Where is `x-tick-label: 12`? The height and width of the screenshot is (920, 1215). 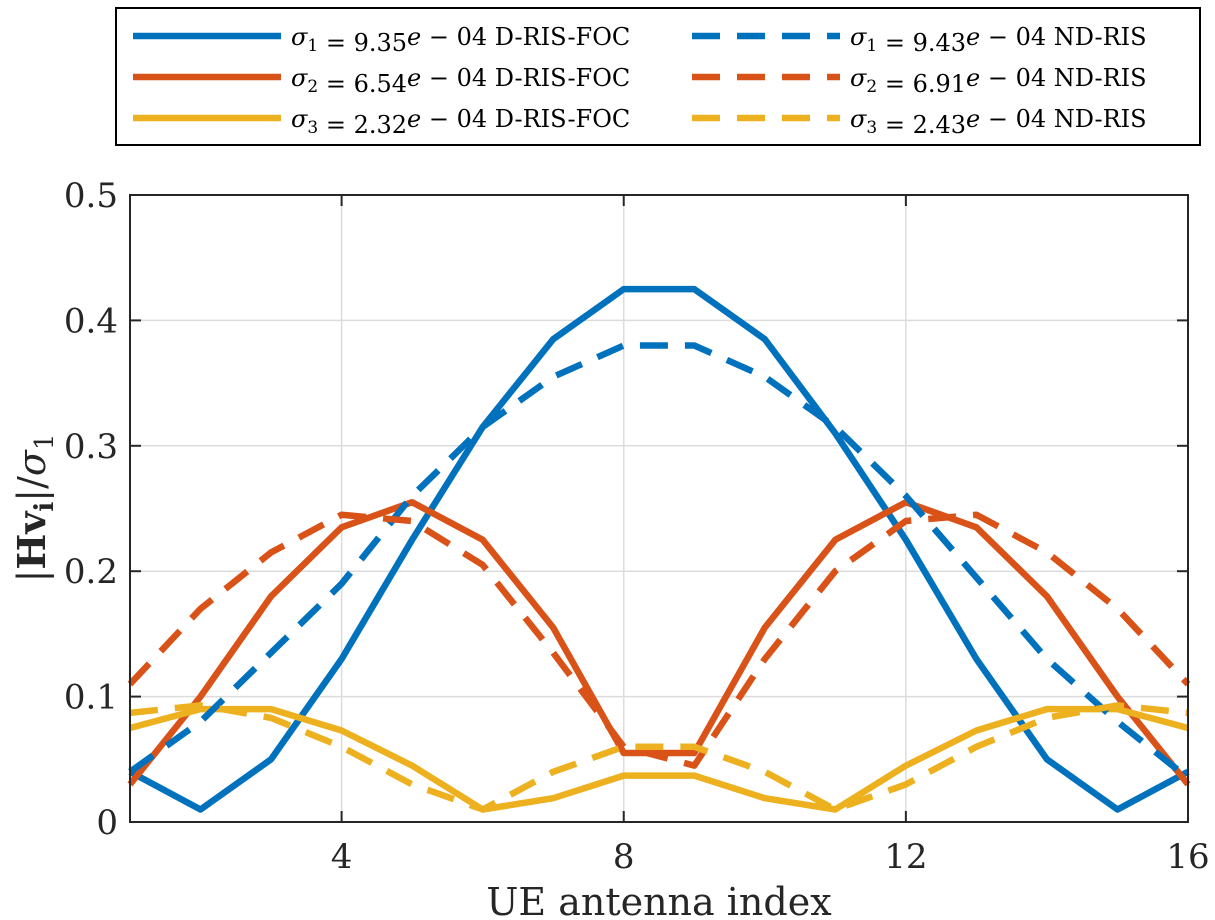 x-tick-label: 12 is located at coordinates (905, 857).